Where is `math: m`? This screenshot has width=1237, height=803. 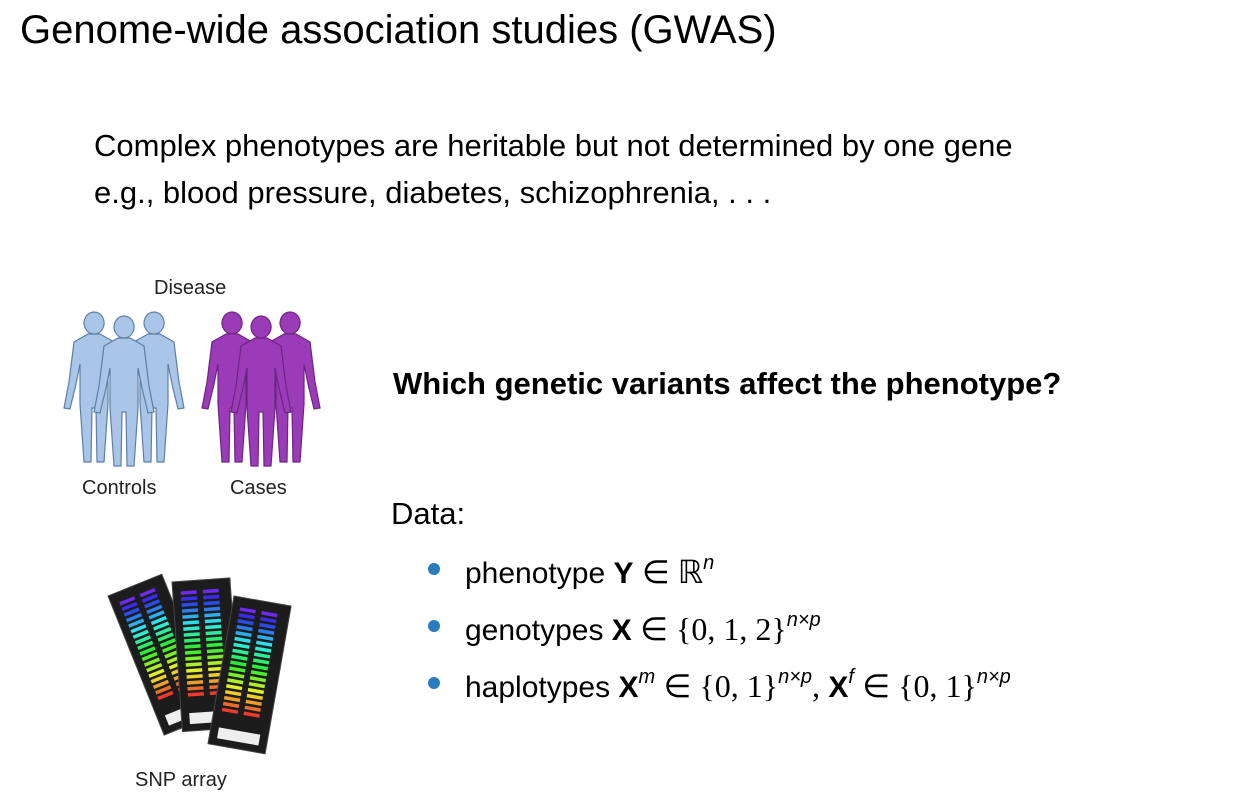 math: m is located at coordinates (647, 677).